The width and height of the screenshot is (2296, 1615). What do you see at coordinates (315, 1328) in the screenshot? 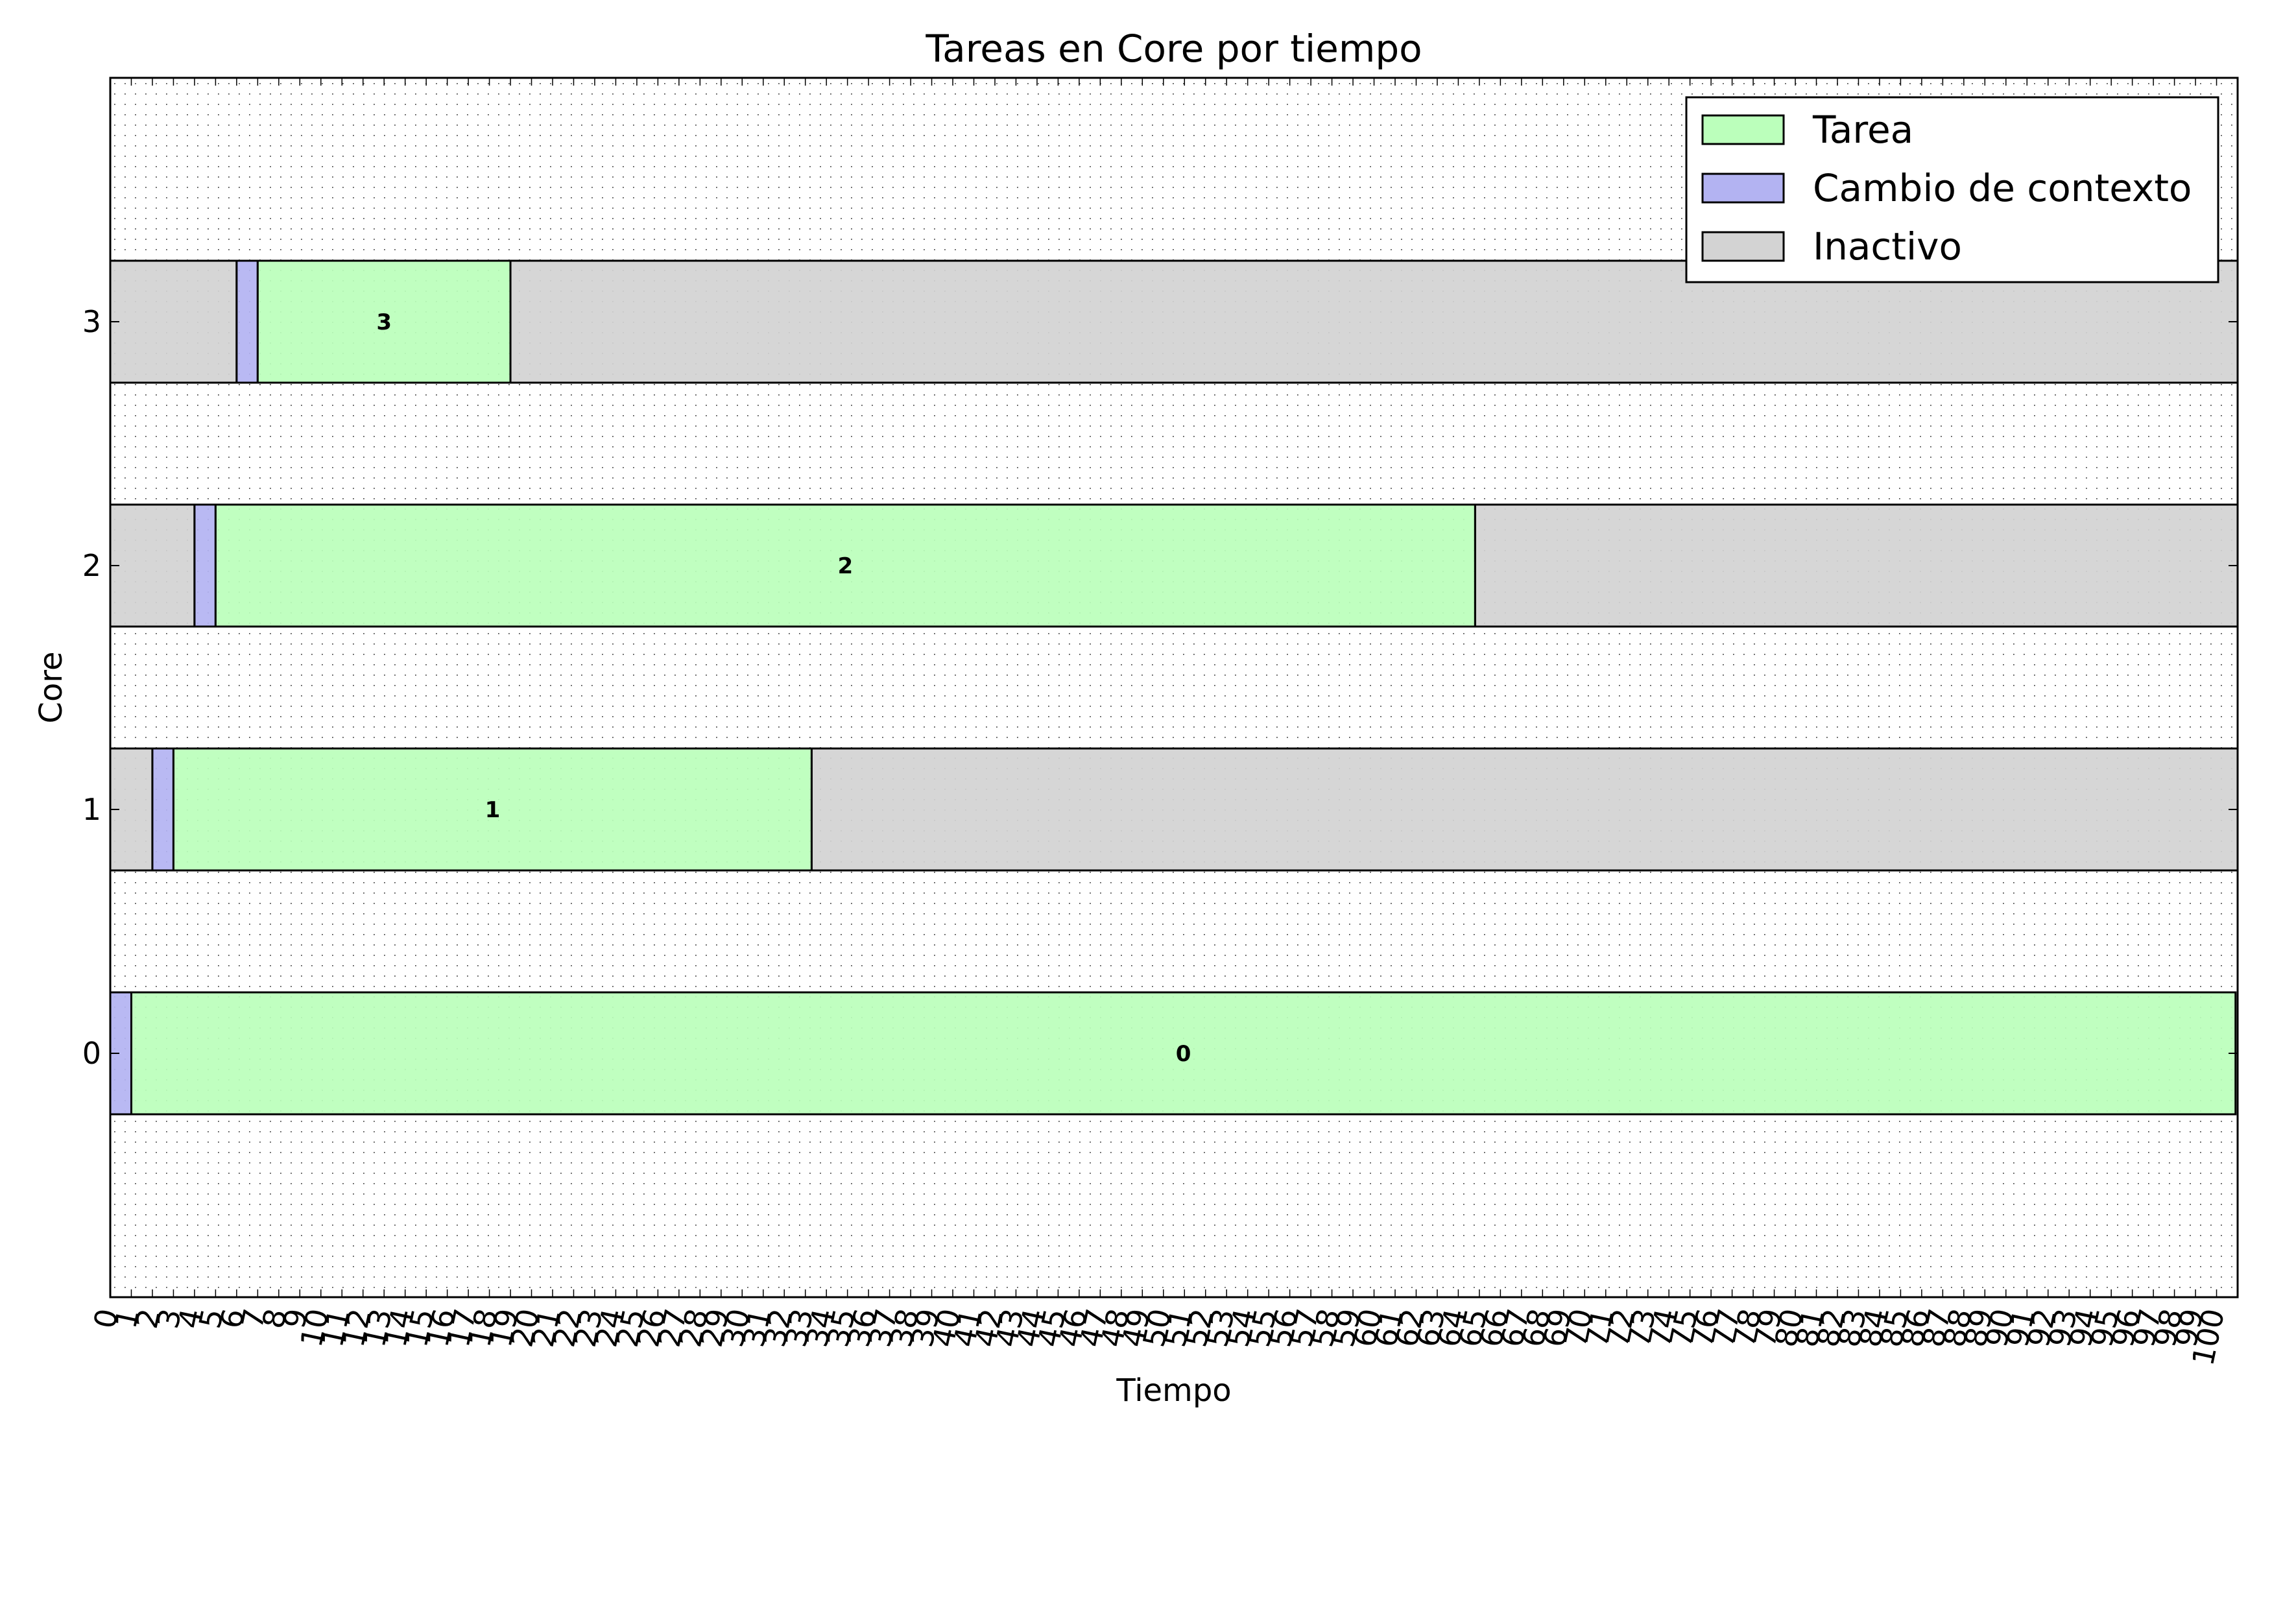
I see `x-tick-label: 10` at bounding box center [315, 1328].